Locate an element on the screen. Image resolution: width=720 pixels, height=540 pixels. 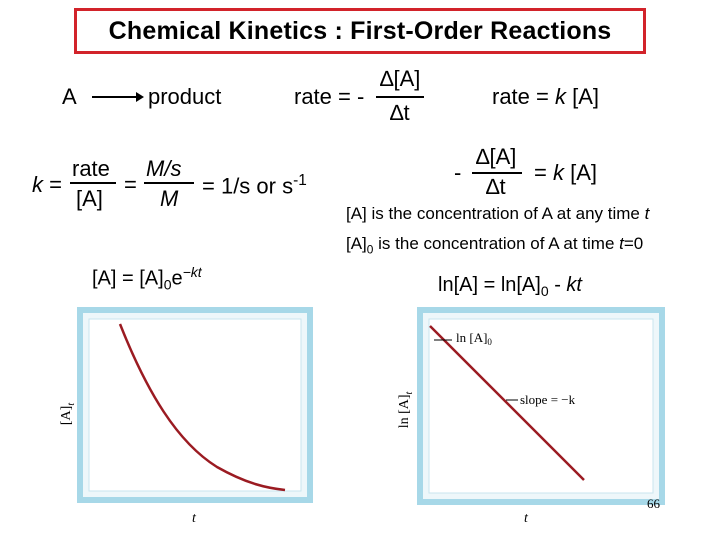
k-eq: = is located at coordinates (130, 184).